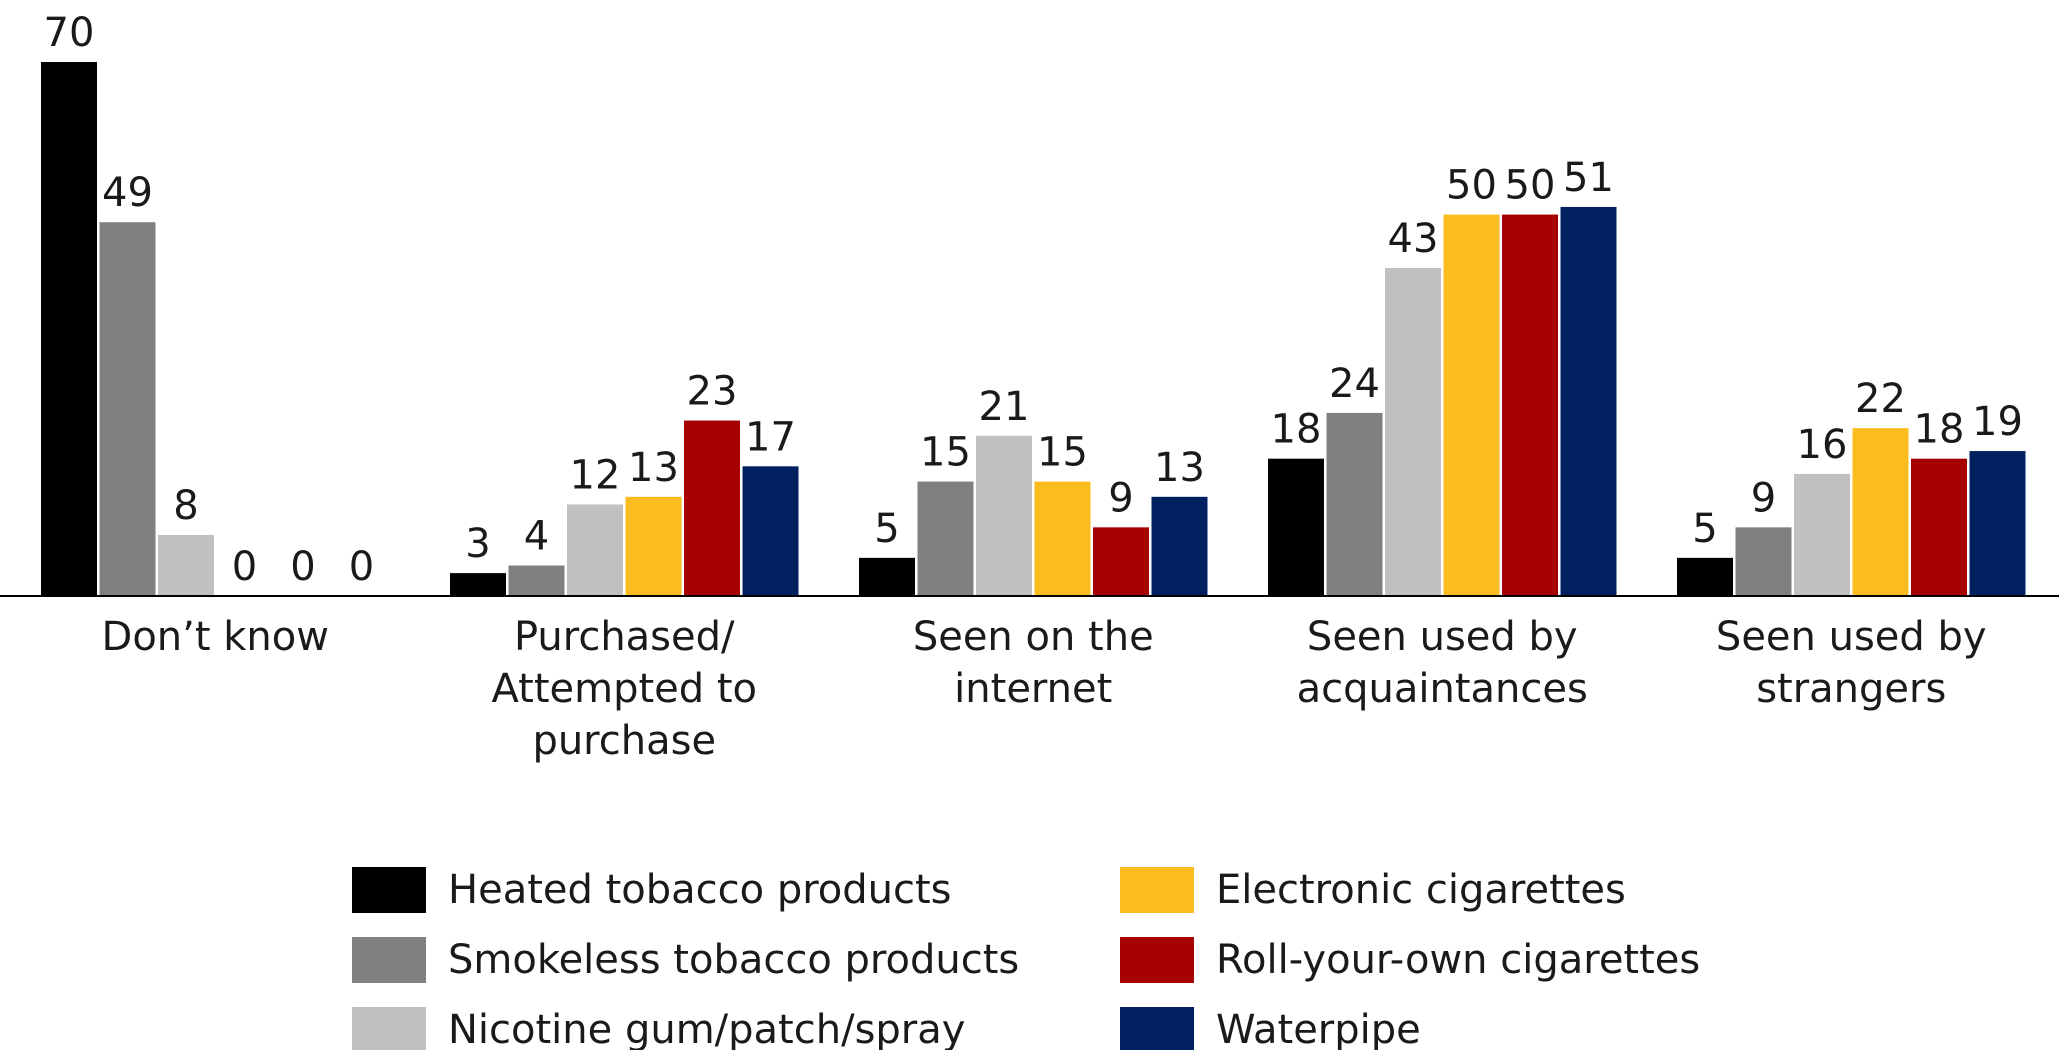 This screenshot has width=2059, height=1050. Describe the element at coordinates (185, 506) in the screenshot. I see `data-label: 8` at that location.